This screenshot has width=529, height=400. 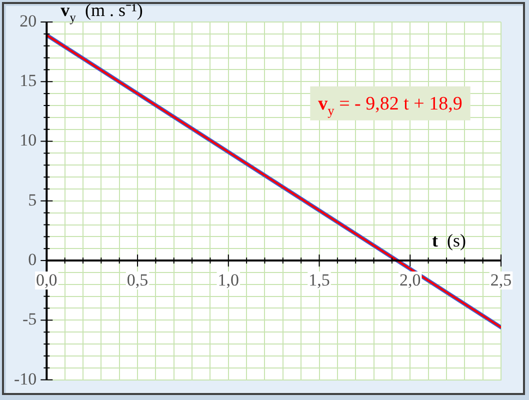 What do you see at coordinates (28, 140) in the screenshot?
I see `y-tick-label: 10` at bounding box center [28, 140].